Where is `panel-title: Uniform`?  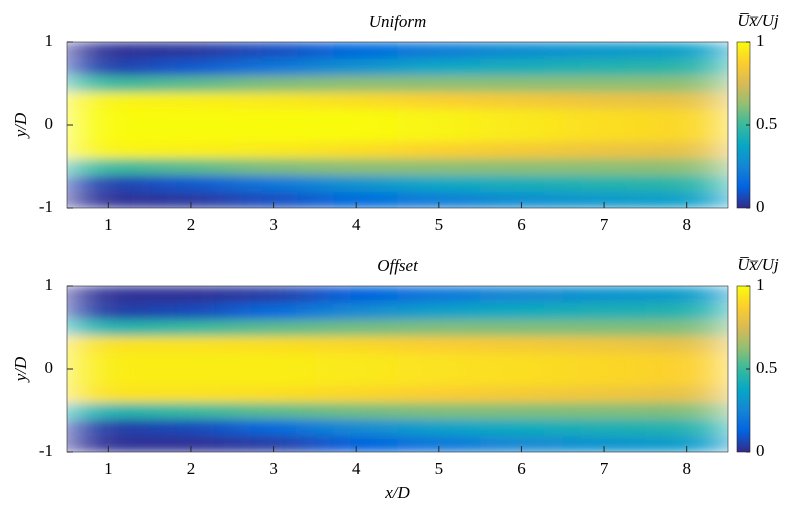 panel-title: Uniform is located at coordinates (398, 21).